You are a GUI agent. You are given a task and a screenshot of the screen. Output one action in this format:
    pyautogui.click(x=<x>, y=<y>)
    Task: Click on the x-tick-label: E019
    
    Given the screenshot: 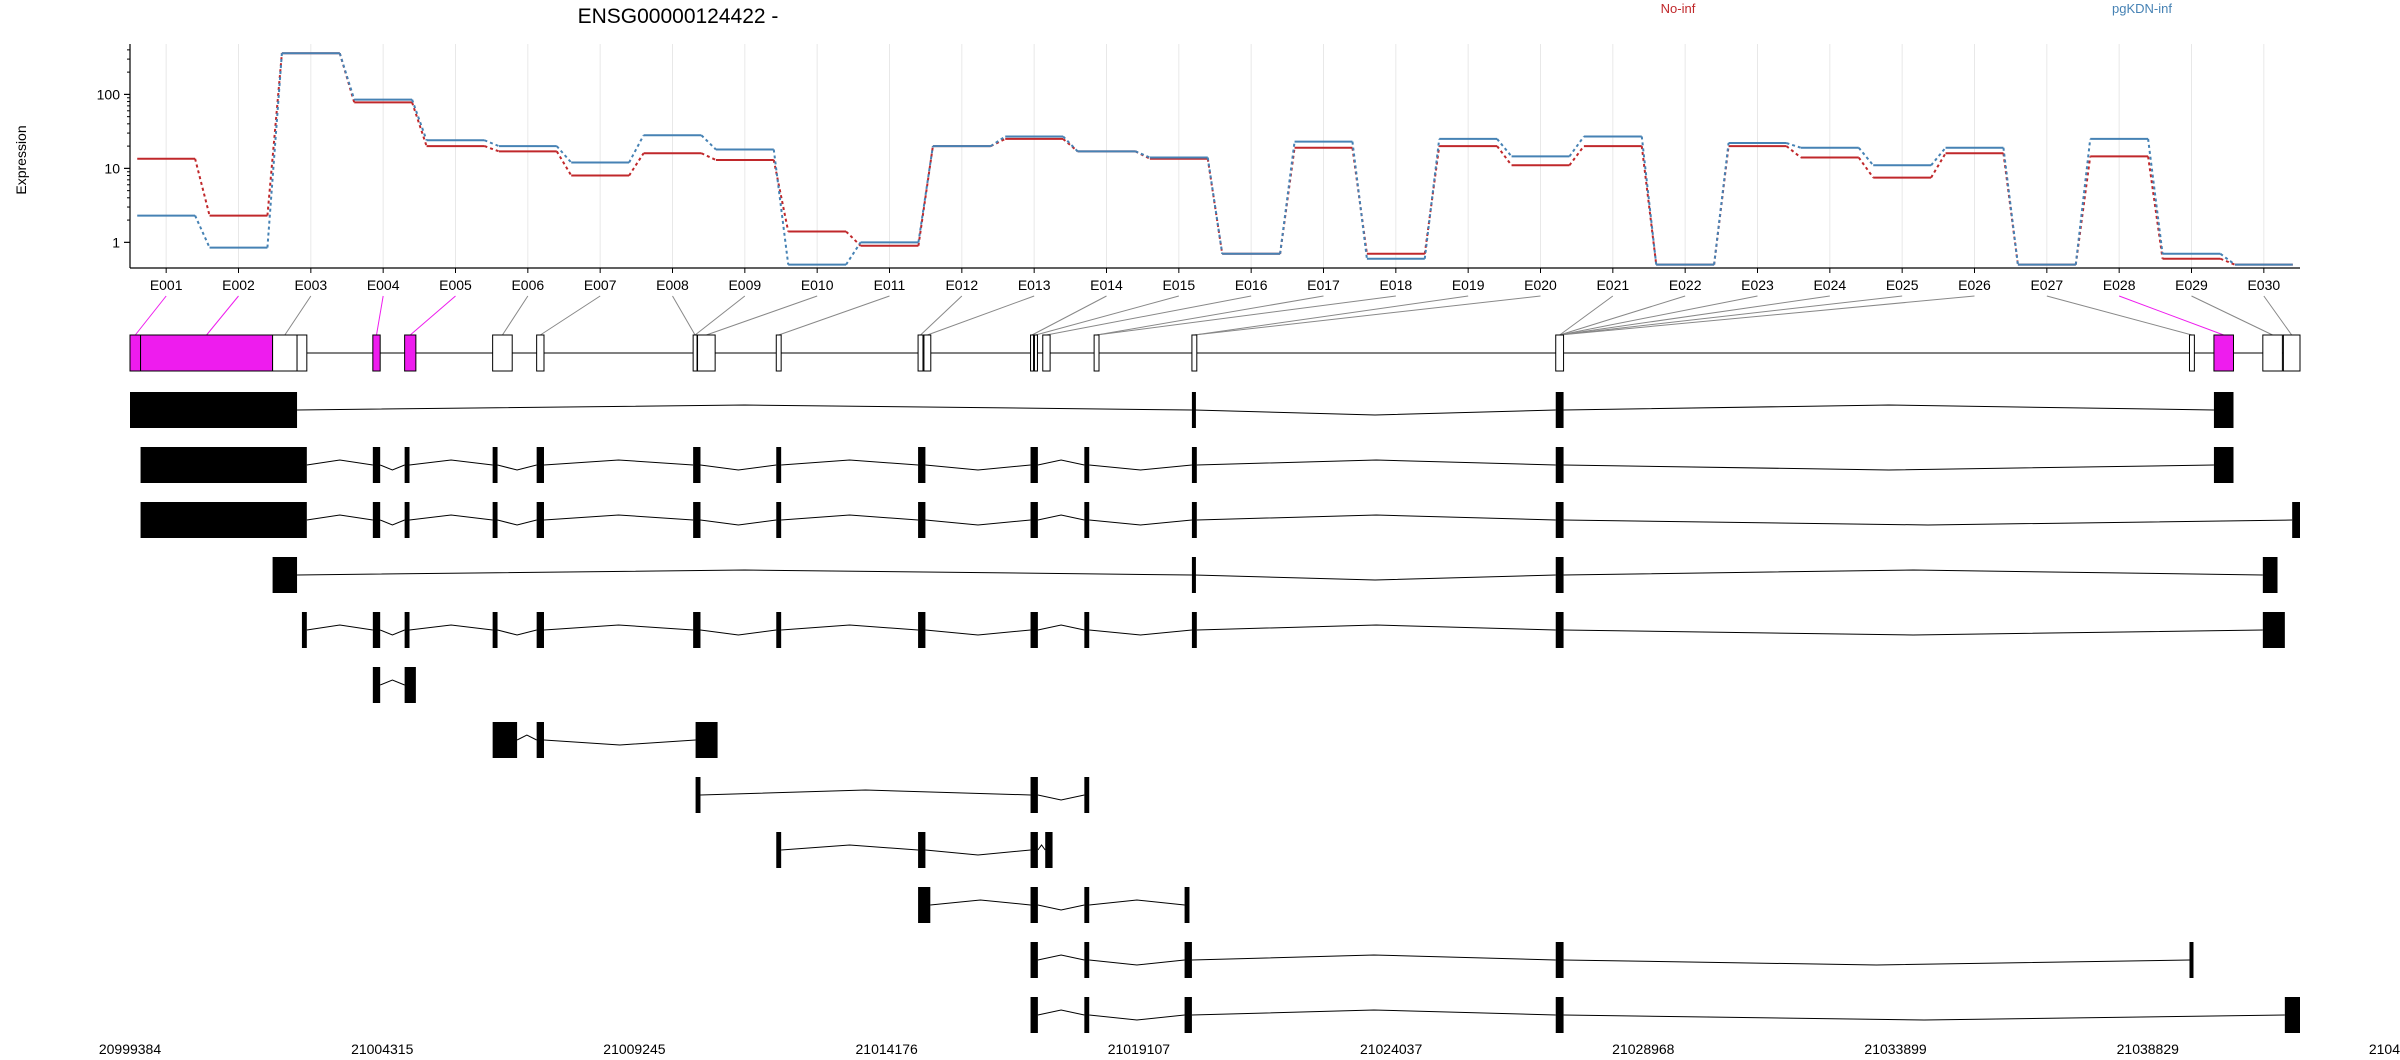 What is the action you would take?
    pyautogui.click(x=1468, y=285)
    